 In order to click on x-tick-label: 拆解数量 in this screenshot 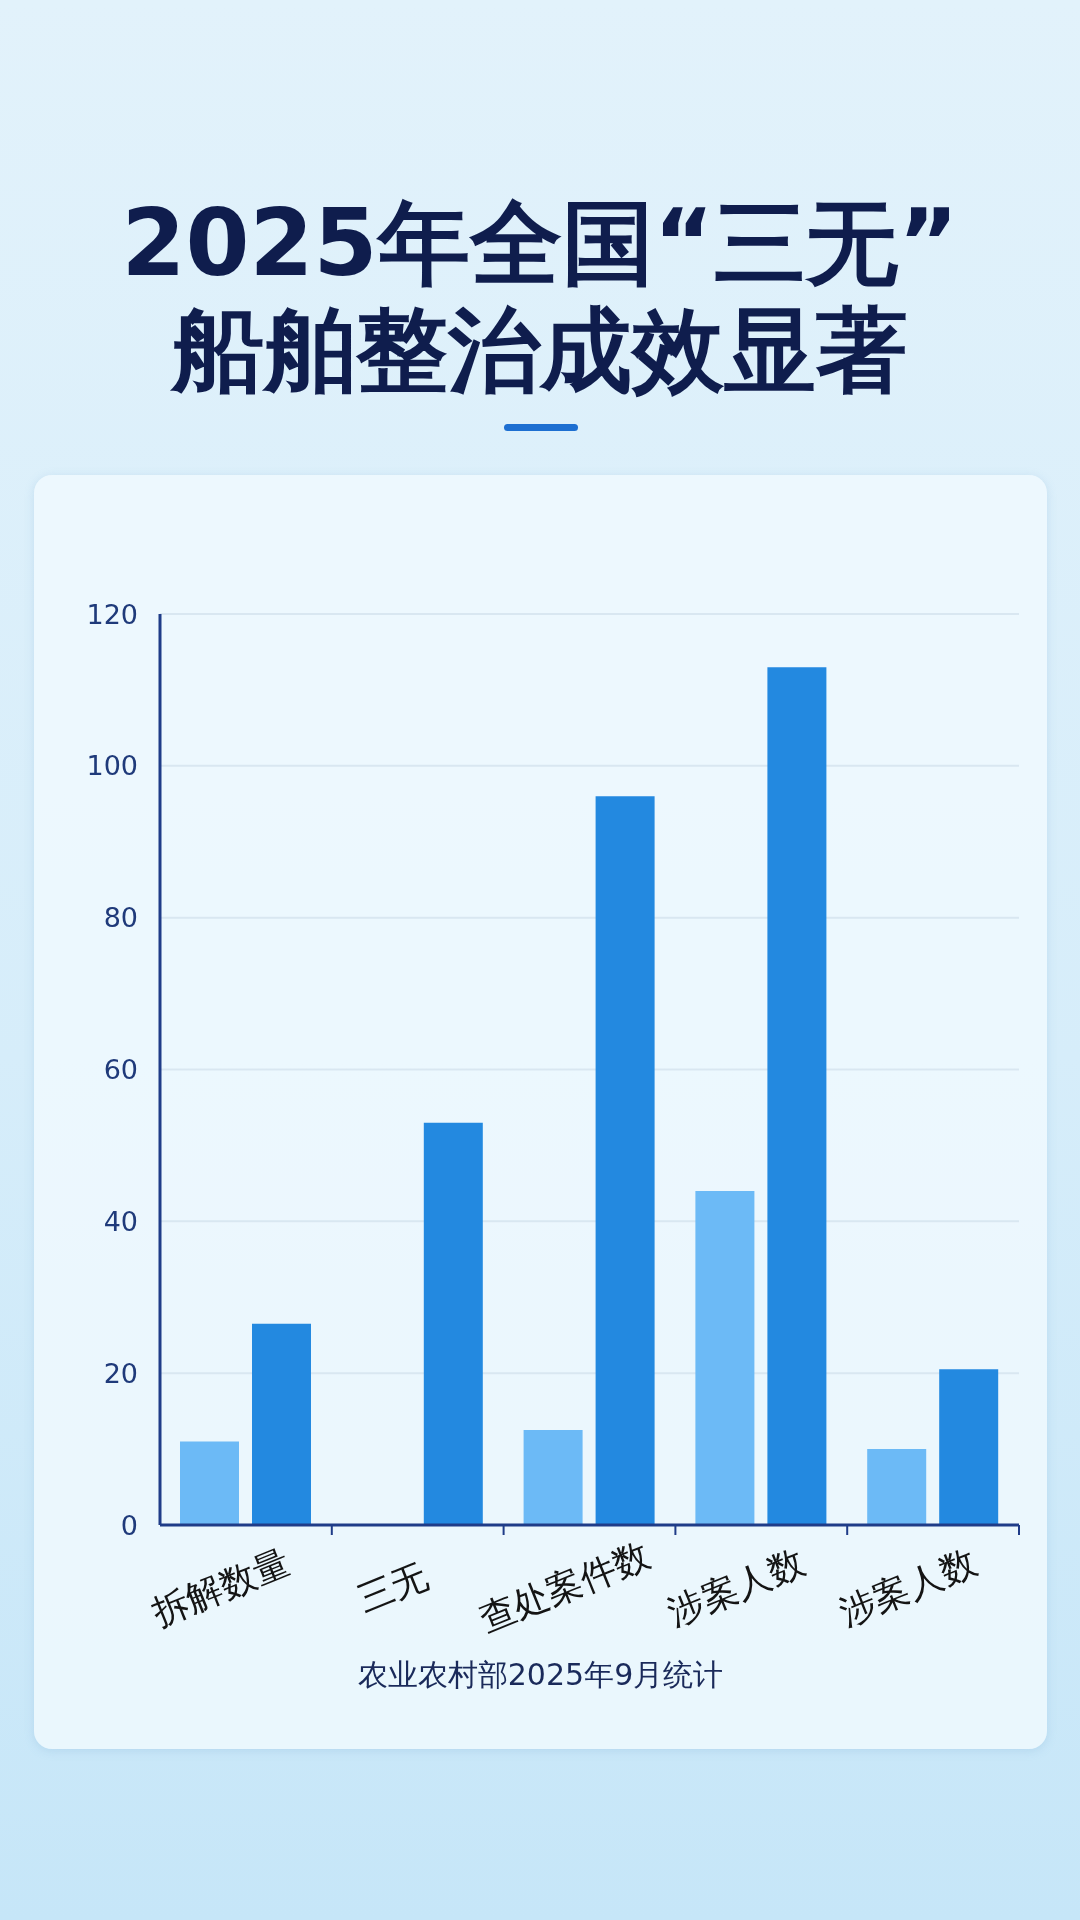, I will do `click(220, 1587)`.